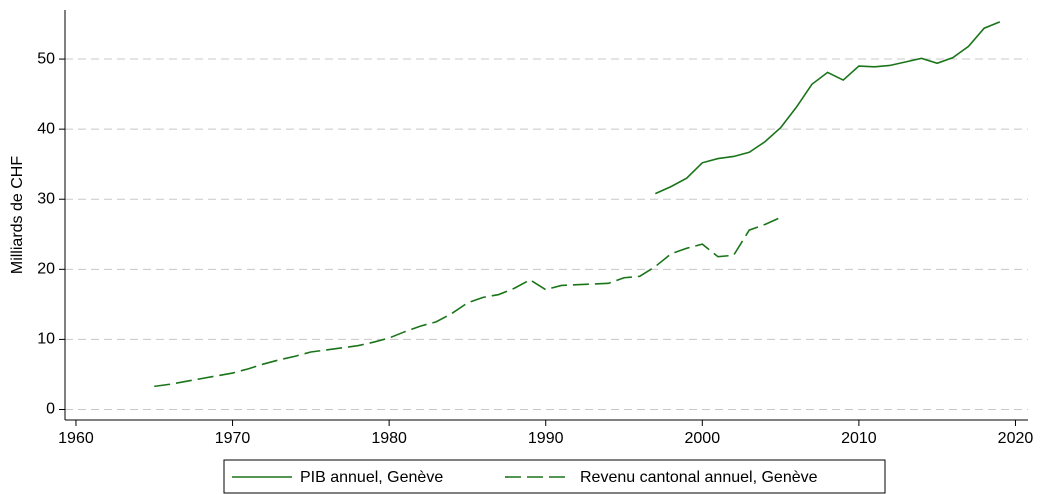 The width and height of the screenshot is (1041, 494). I want to click on legend-label: PIB annuel, Genève, so click(371, 477).